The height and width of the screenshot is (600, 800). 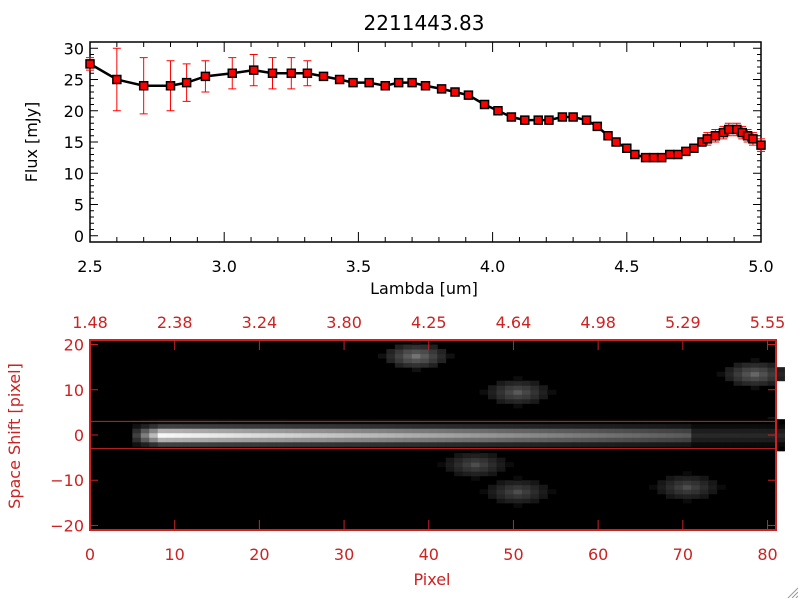 I want to click on image-x-axis-label: Pixel, so click(x=431, y=579).